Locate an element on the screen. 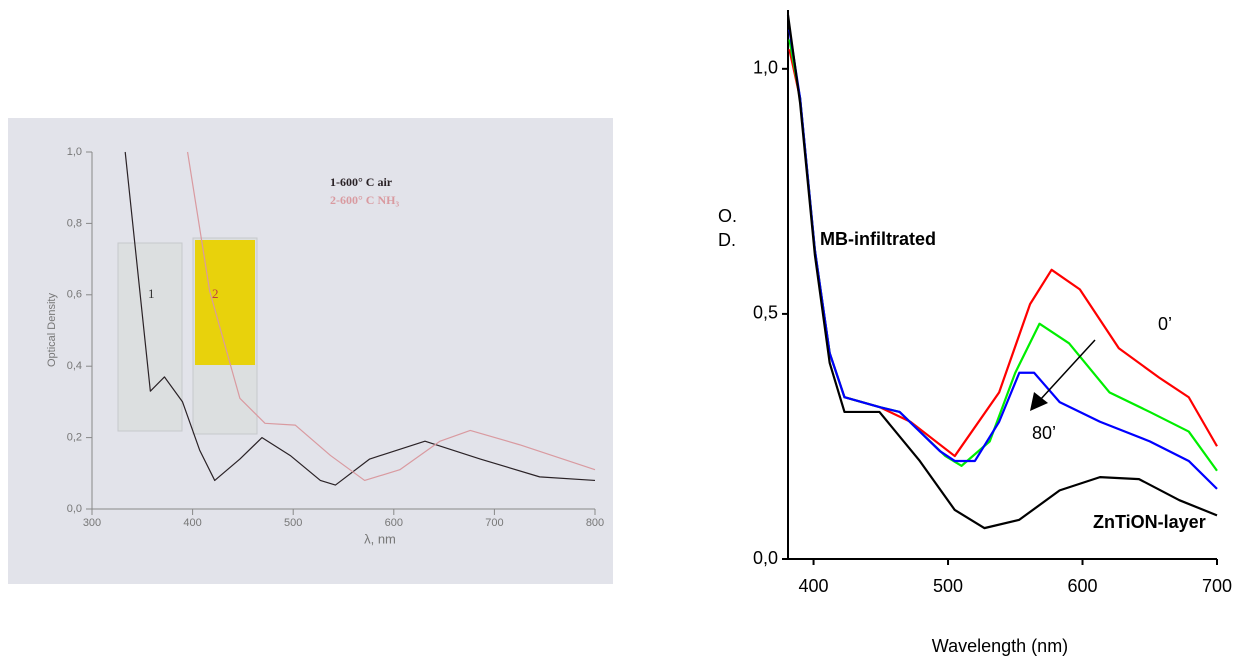 This screenshot has height=661, width=1250. annotation: 1 is located at coordinates (151, 293).